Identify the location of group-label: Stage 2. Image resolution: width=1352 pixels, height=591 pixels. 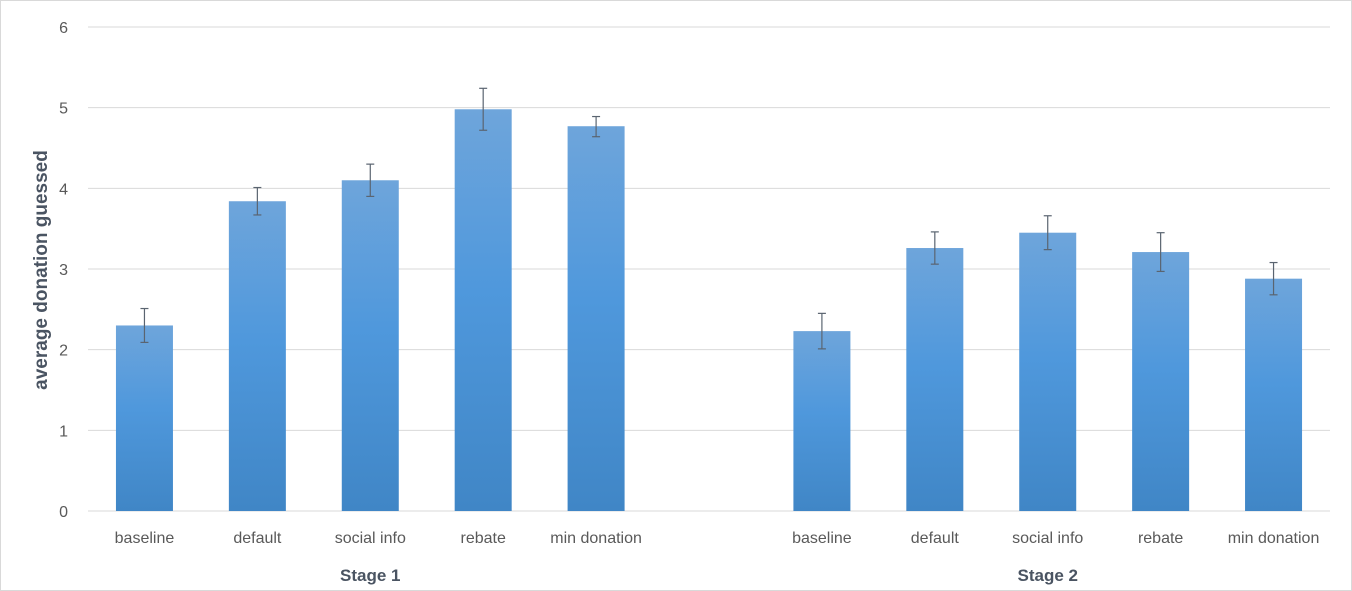
(1047, 575).